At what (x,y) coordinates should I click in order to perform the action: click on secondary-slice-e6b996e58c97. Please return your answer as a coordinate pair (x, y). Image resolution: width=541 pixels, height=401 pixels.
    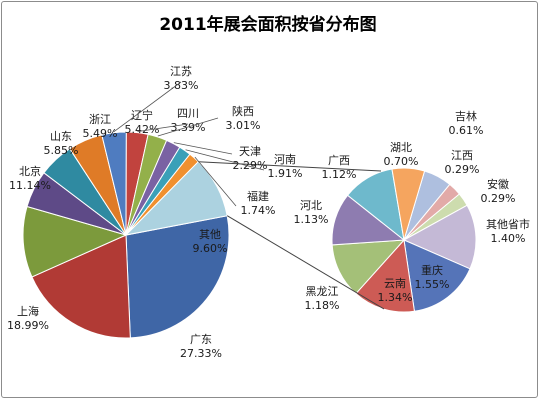
    Looking at the image, I should click on (408, 204).